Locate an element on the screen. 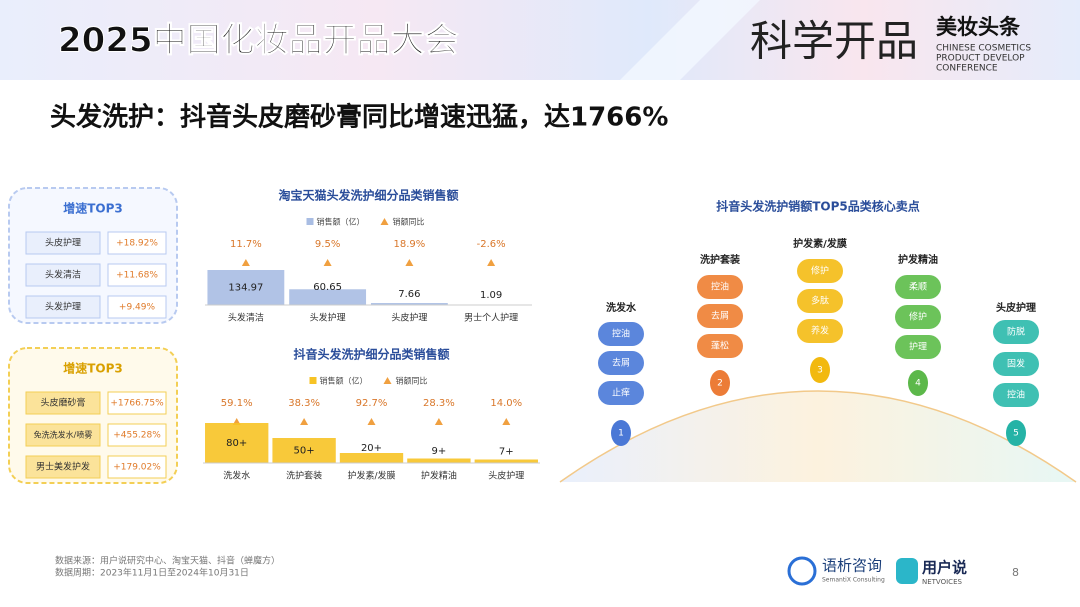  x-tick-label: 洗发水 is located at coordinates (236, 476).